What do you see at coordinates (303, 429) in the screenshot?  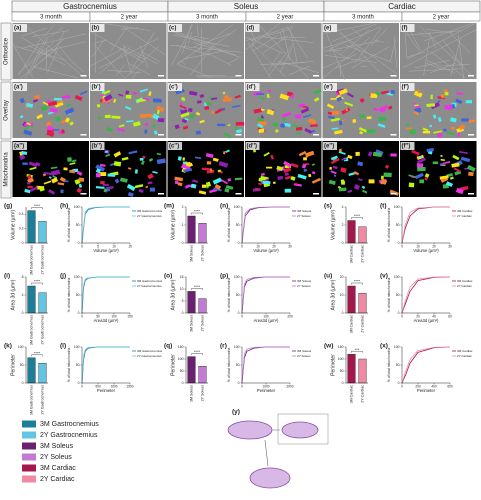 I see `diagram-box` at bounding box center [303, 429].